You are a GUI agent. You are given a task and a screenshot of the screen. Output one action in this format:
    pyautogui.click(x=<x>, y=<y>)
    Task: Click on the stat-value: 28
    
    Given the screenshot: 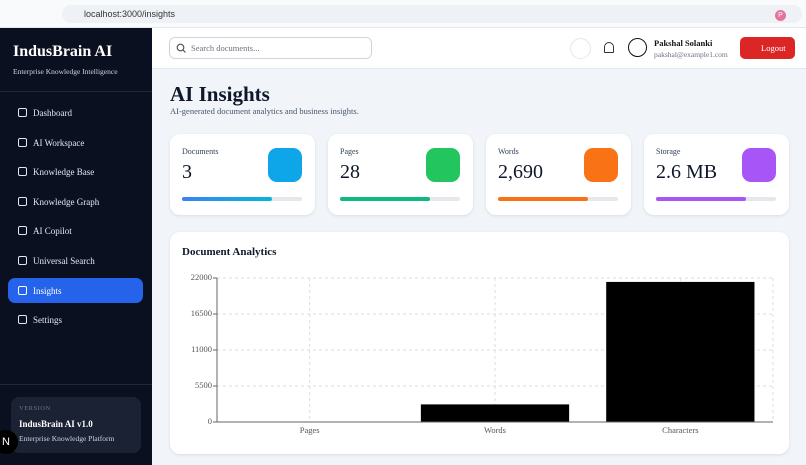 What is the action you would take?
    pyautogui.click(x=350, y=172)
    